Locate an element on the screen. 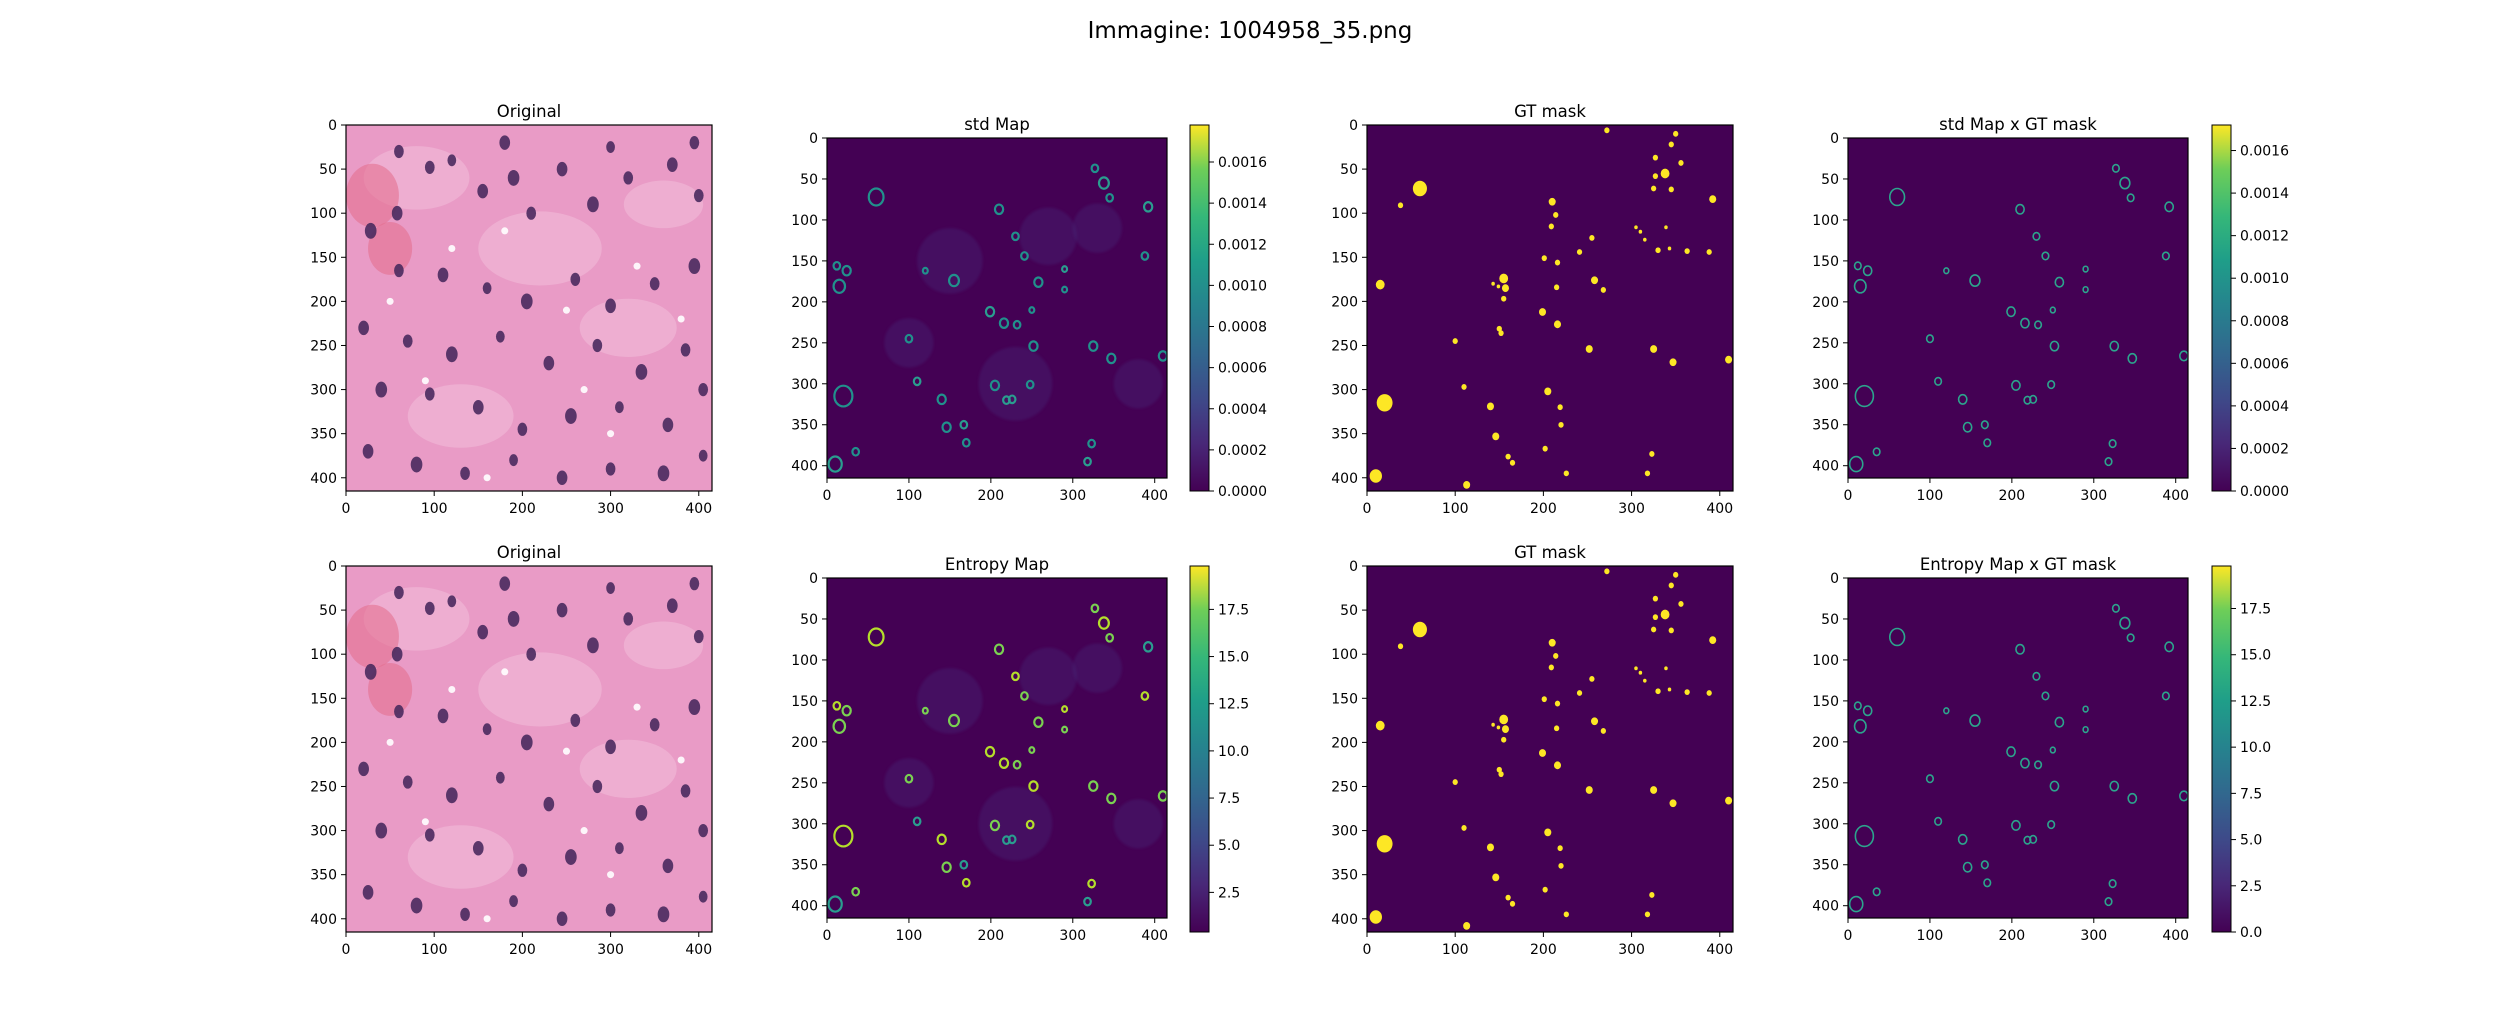  y-tick-label: 100 is located at coordinates (1825, 661).